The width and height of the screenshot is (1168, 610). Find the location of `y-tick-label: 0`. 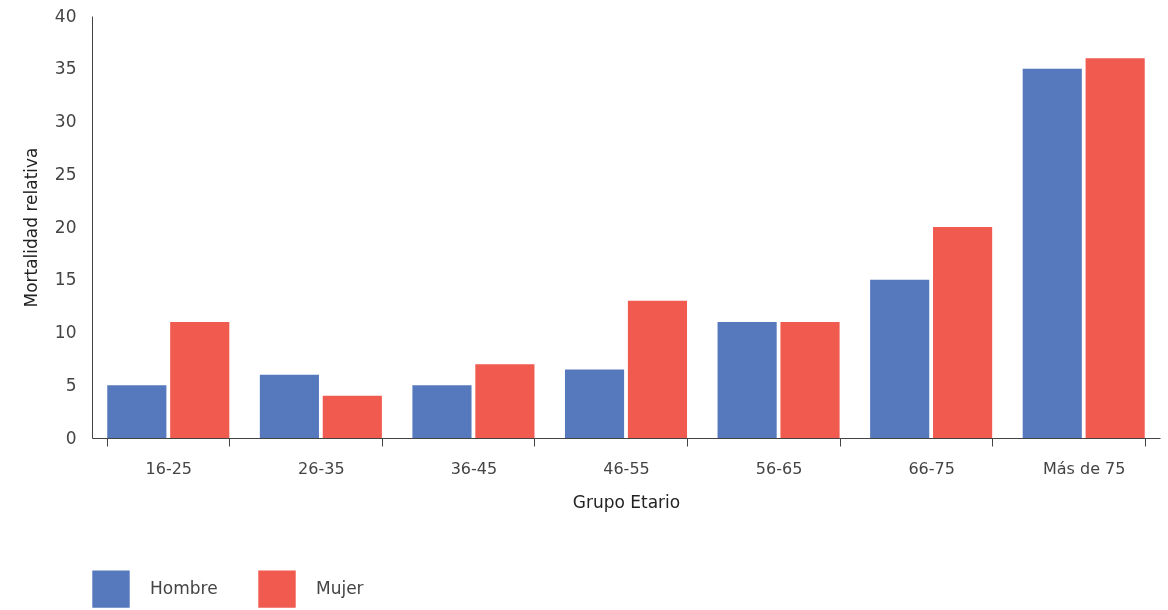

y-tick-label: 0 is located at coordinates (71, 437).